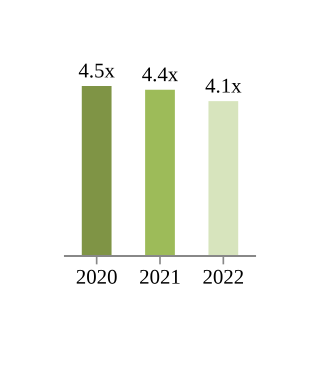  I want to click on data-label: 4.4x, so click(160, 74).